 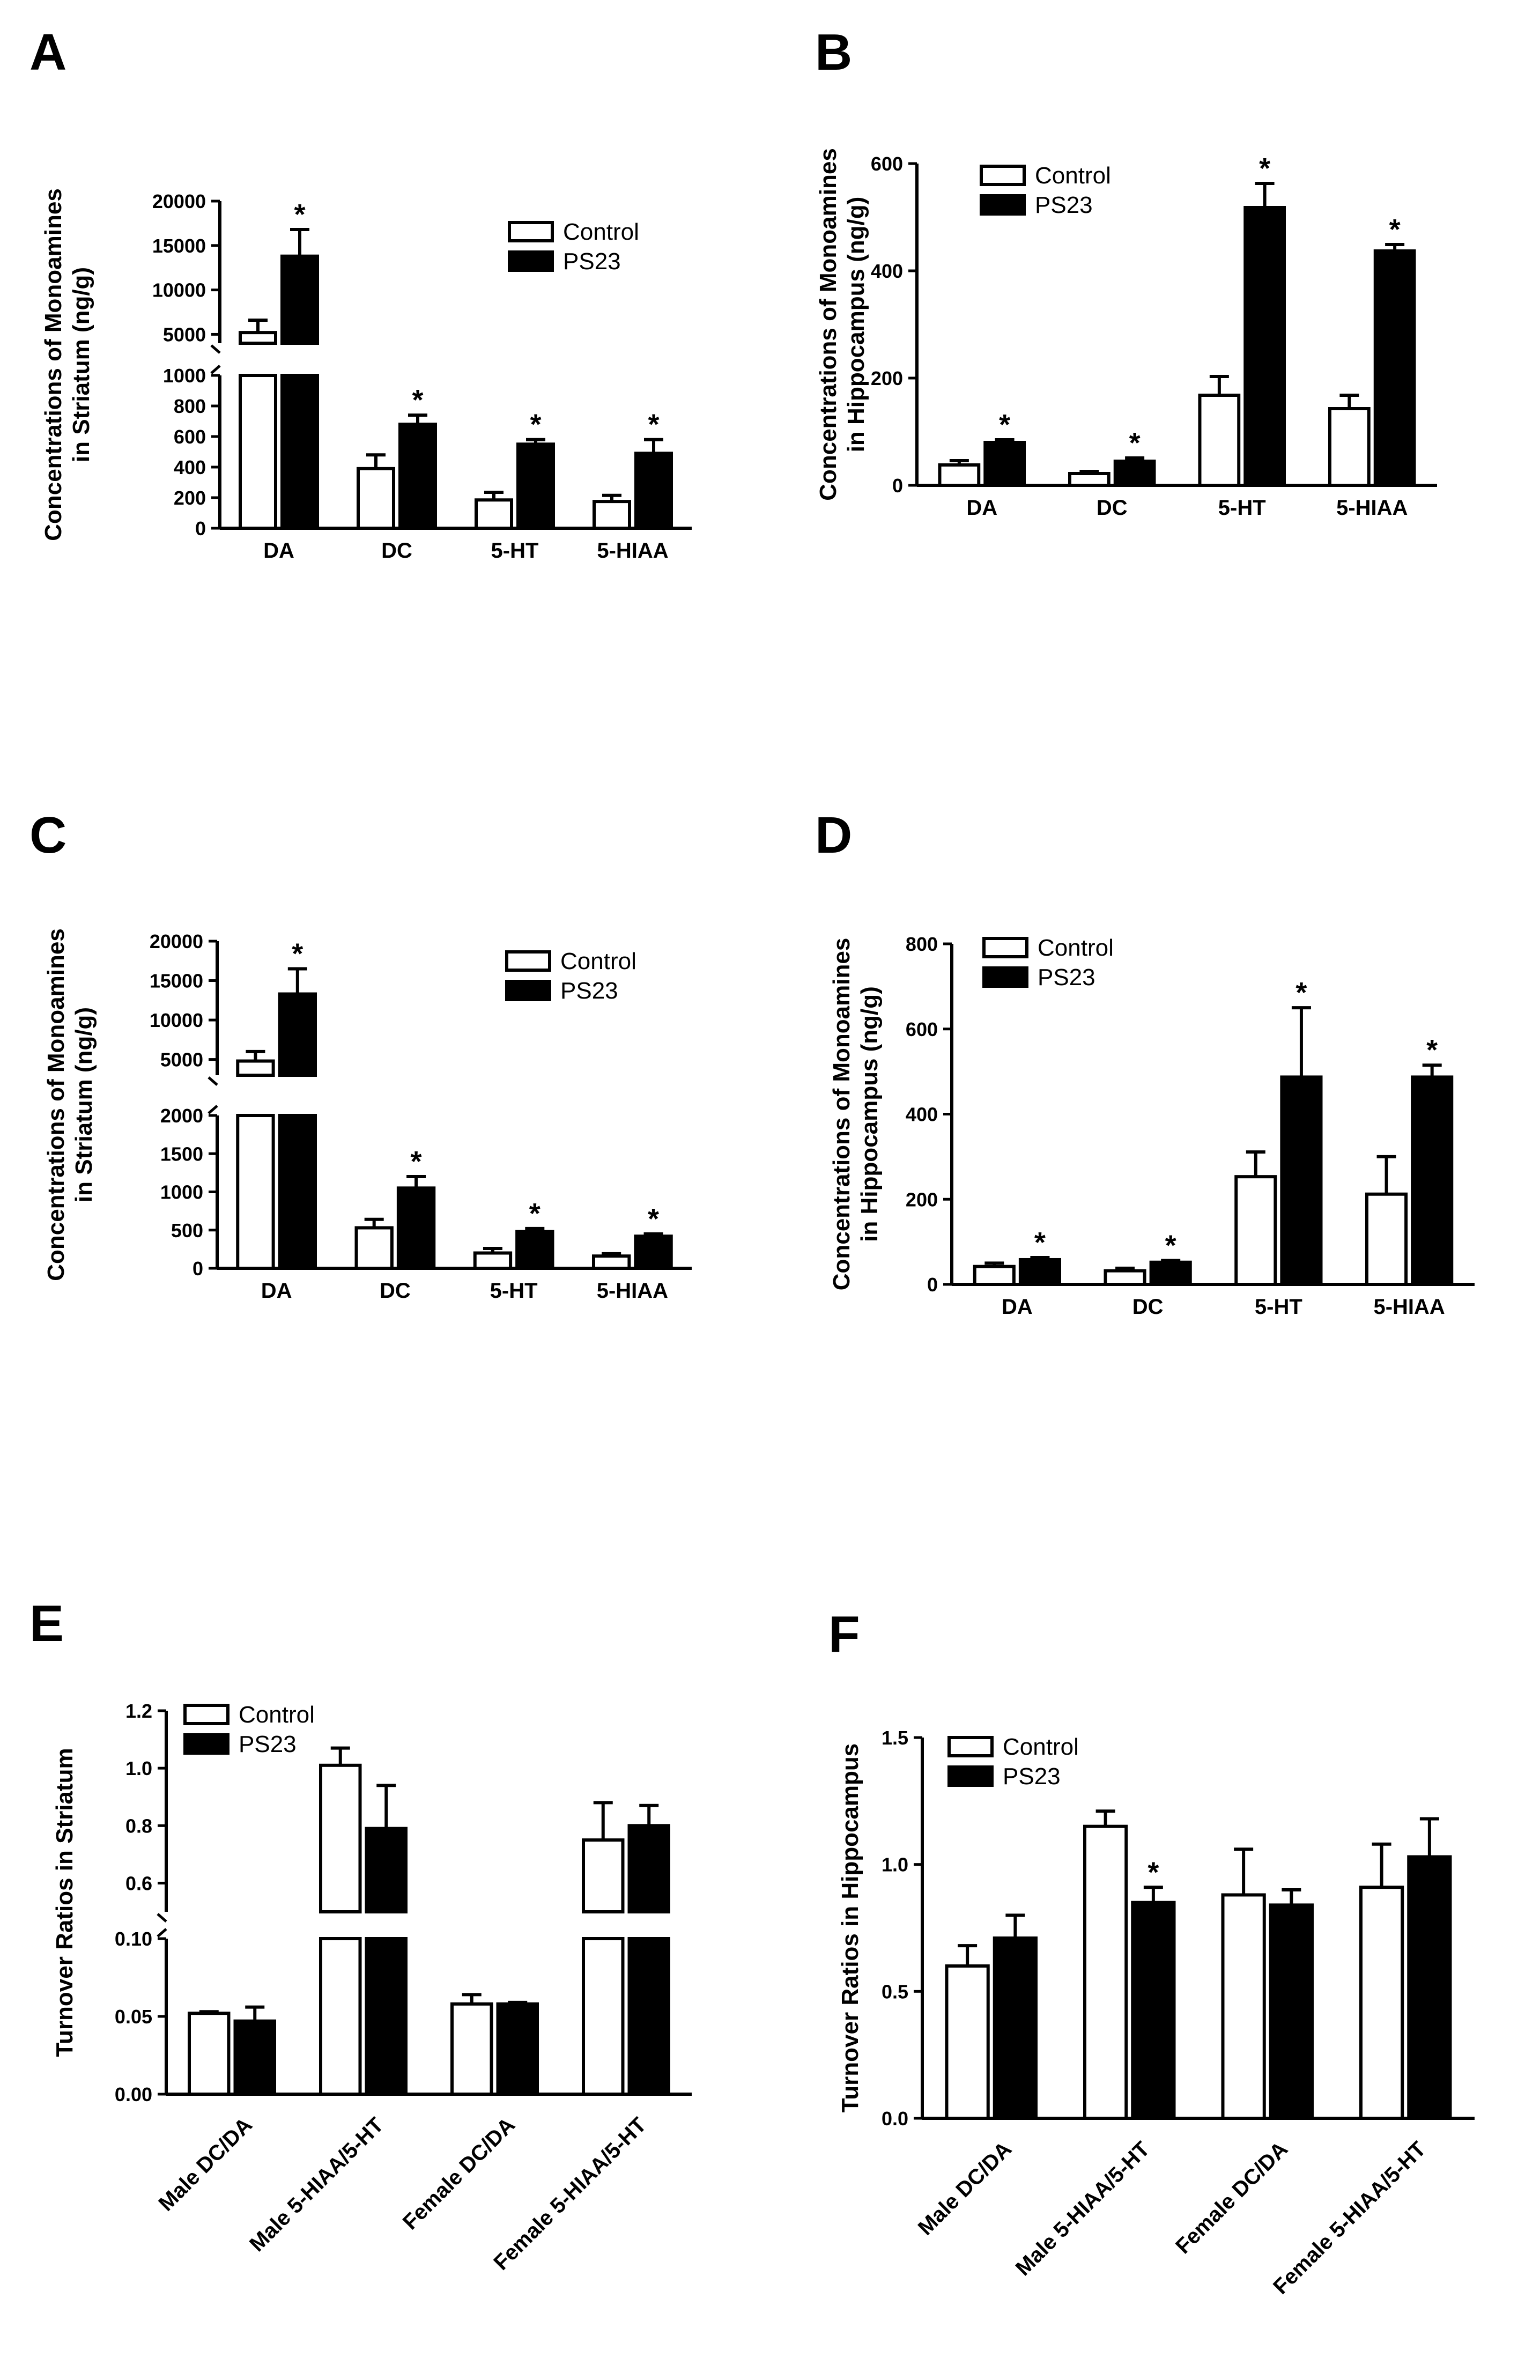 What do you see at coordinates (47, 53) in the screenshot?
I see `panel-a-letter: A` at bounding box center [47, 53].